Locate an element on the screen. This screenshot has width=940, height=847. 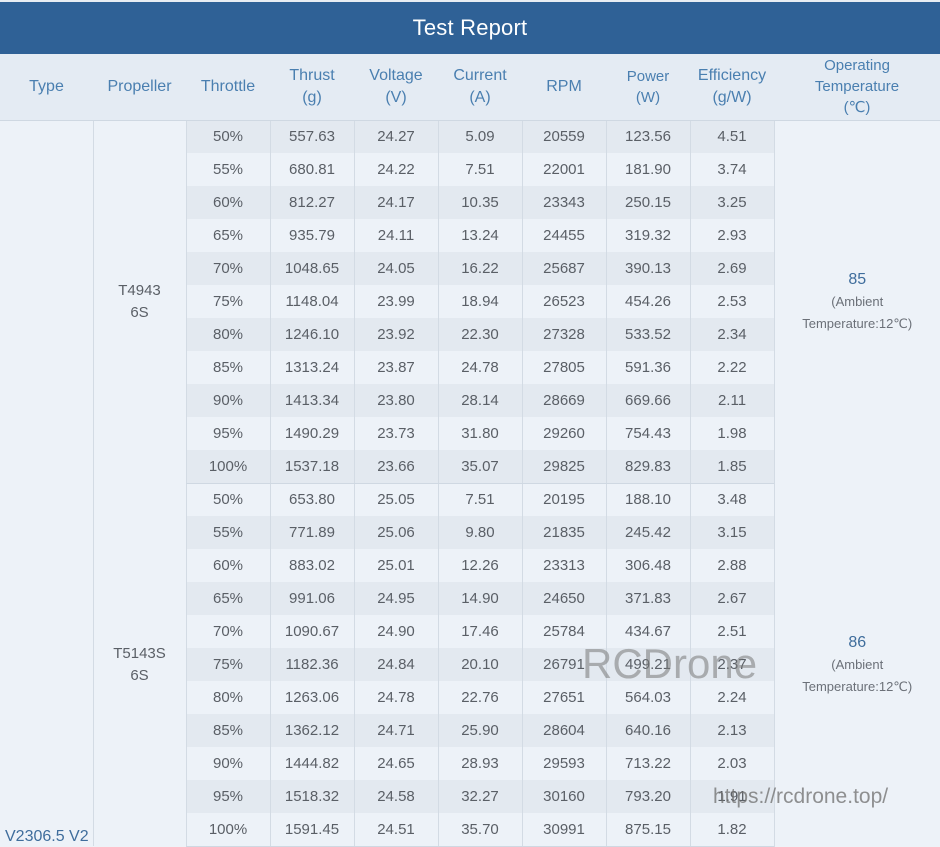
cell-power: 250.15 is located at coordinates (648, 202).